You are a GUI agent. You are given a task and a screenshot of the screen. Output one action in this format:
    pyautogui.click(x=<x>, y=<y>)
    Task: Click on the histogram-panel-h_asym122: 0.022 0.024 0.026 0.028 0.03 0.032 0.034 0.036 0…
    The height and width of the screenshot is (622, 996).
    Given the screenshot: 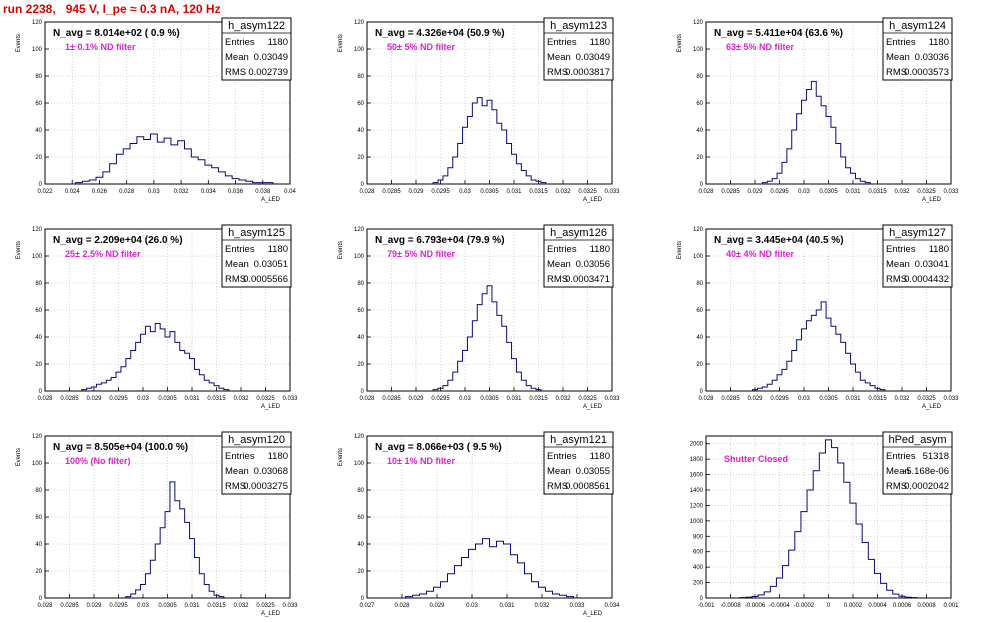 What is the action you would take?
    pyautogui.click(x=156, y=110)
    